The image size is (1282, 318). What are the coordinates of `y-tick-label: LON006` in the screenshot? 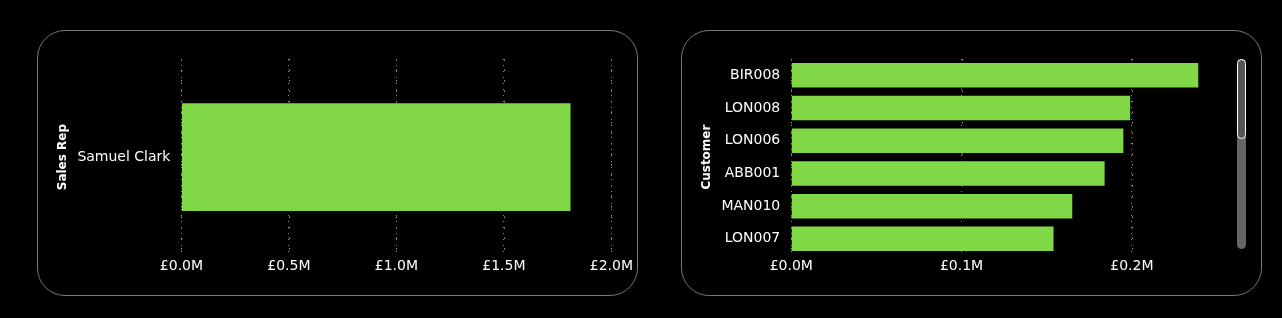 It's located at (752, 139).